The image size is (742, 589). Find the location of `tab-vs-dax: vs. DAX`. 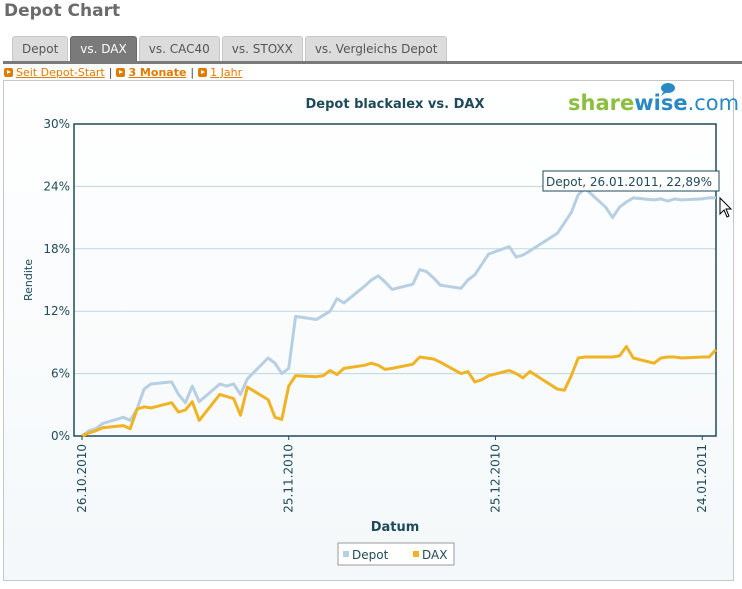

tab-vs-dax: vs. DAX is located at coordinates (103, 48).